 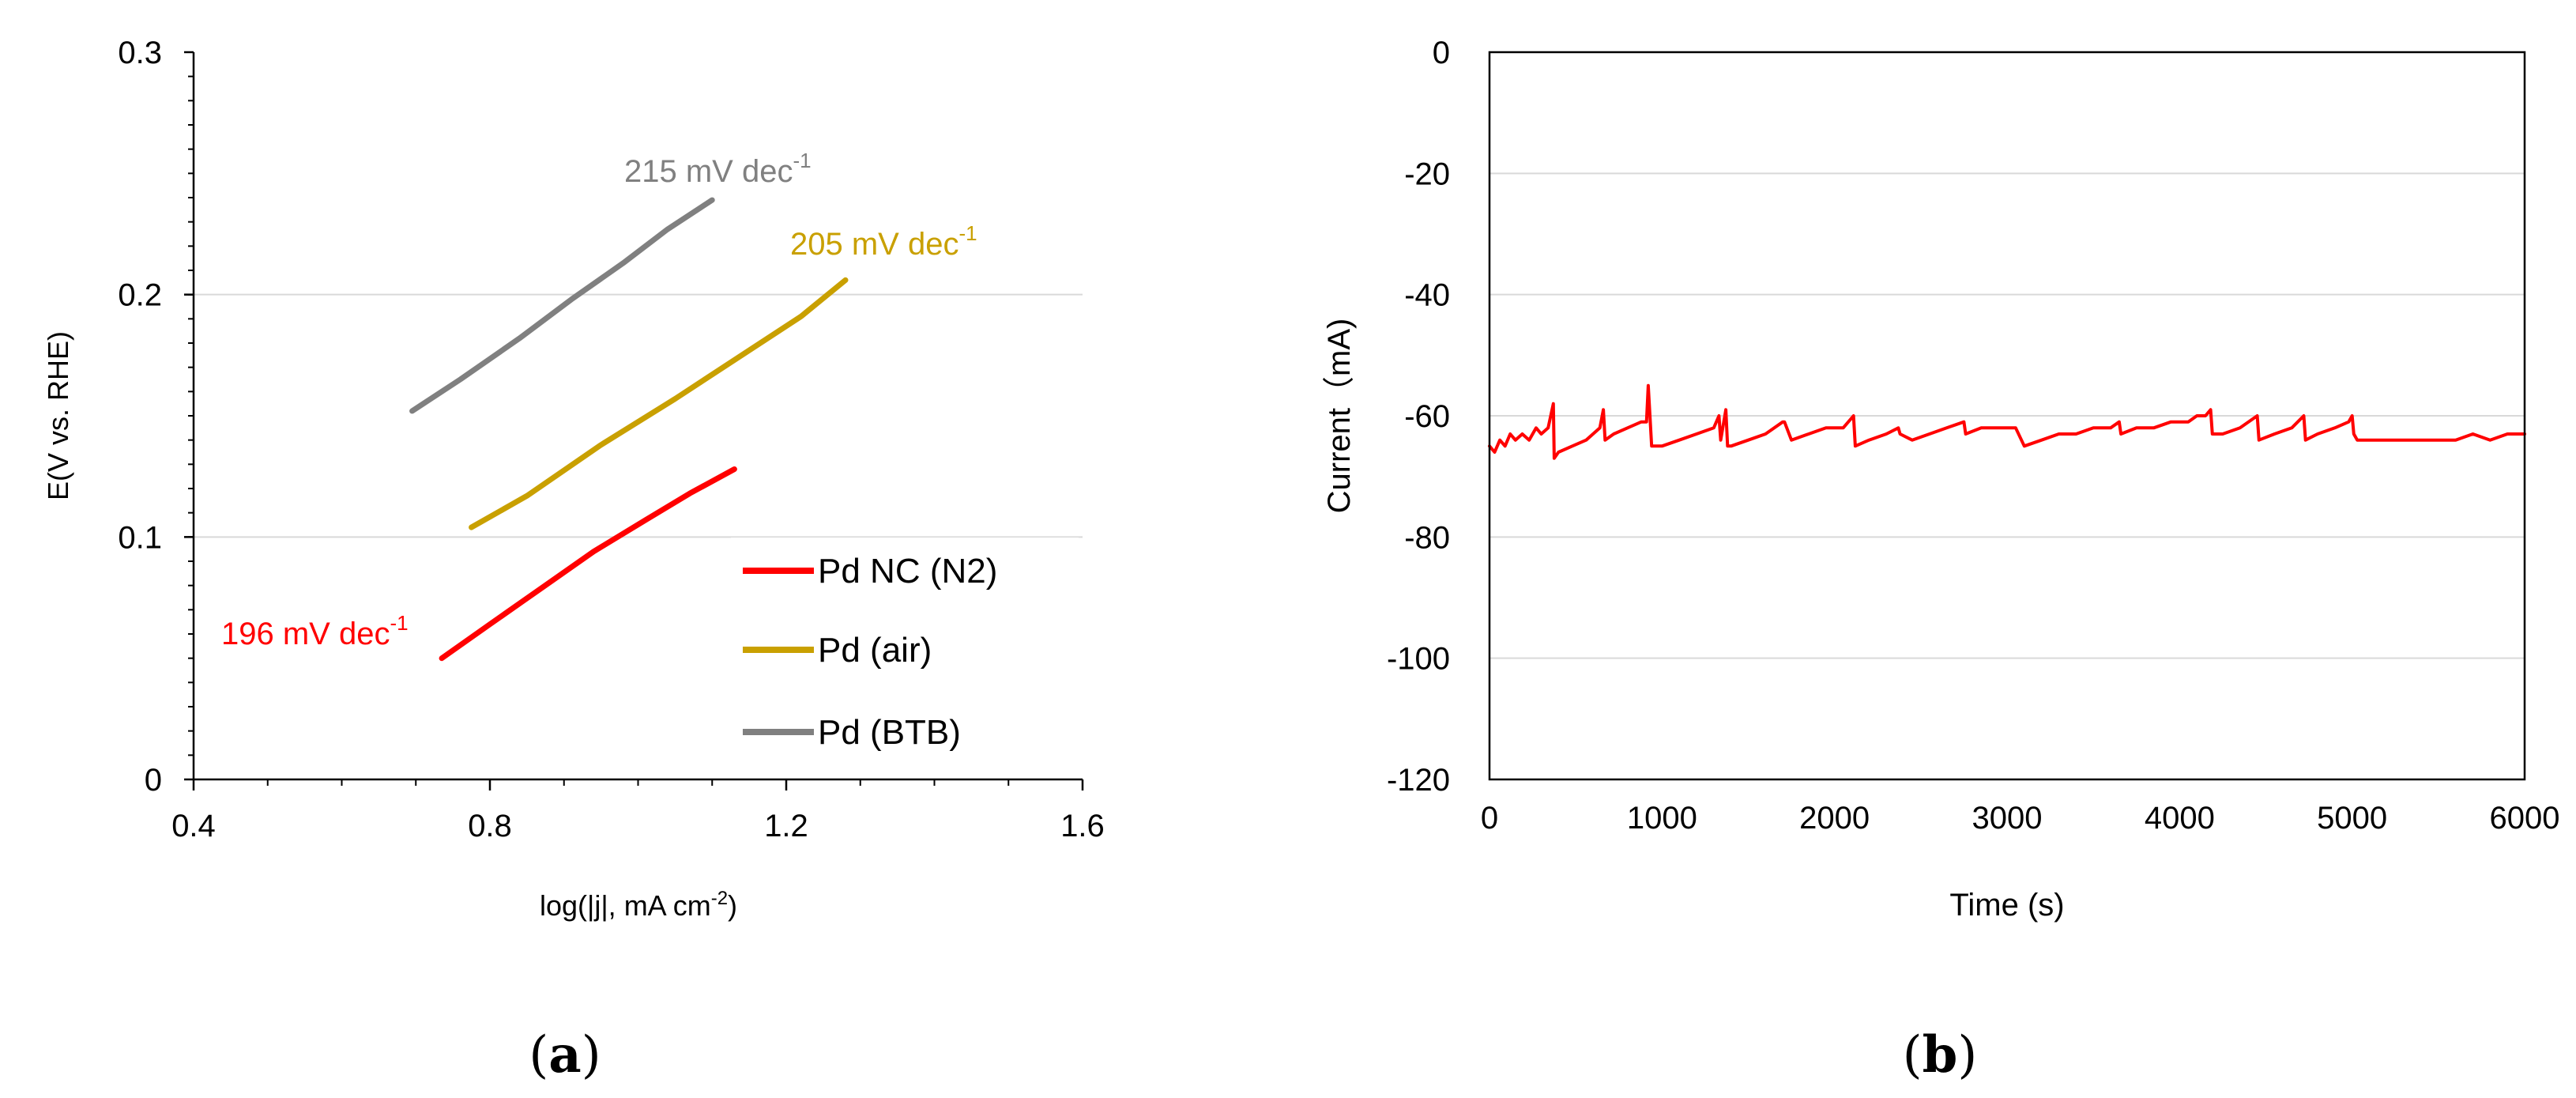 I want to click on x-tick-label: 6000, so click(x=2525, y=818).